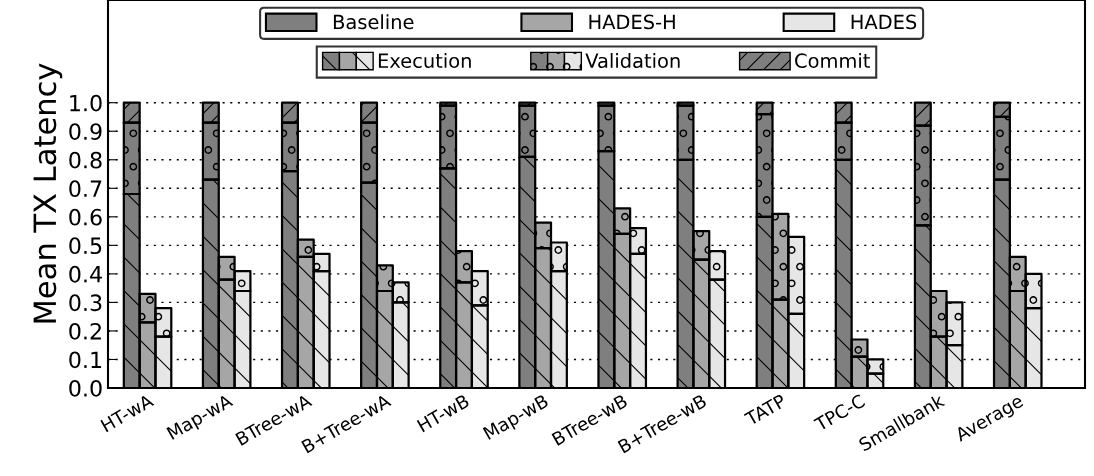  What do you see at coordinates (85, 246) in the screenshot?
I see `y-tick-label: 0.5` at bounding box center [85, 246].